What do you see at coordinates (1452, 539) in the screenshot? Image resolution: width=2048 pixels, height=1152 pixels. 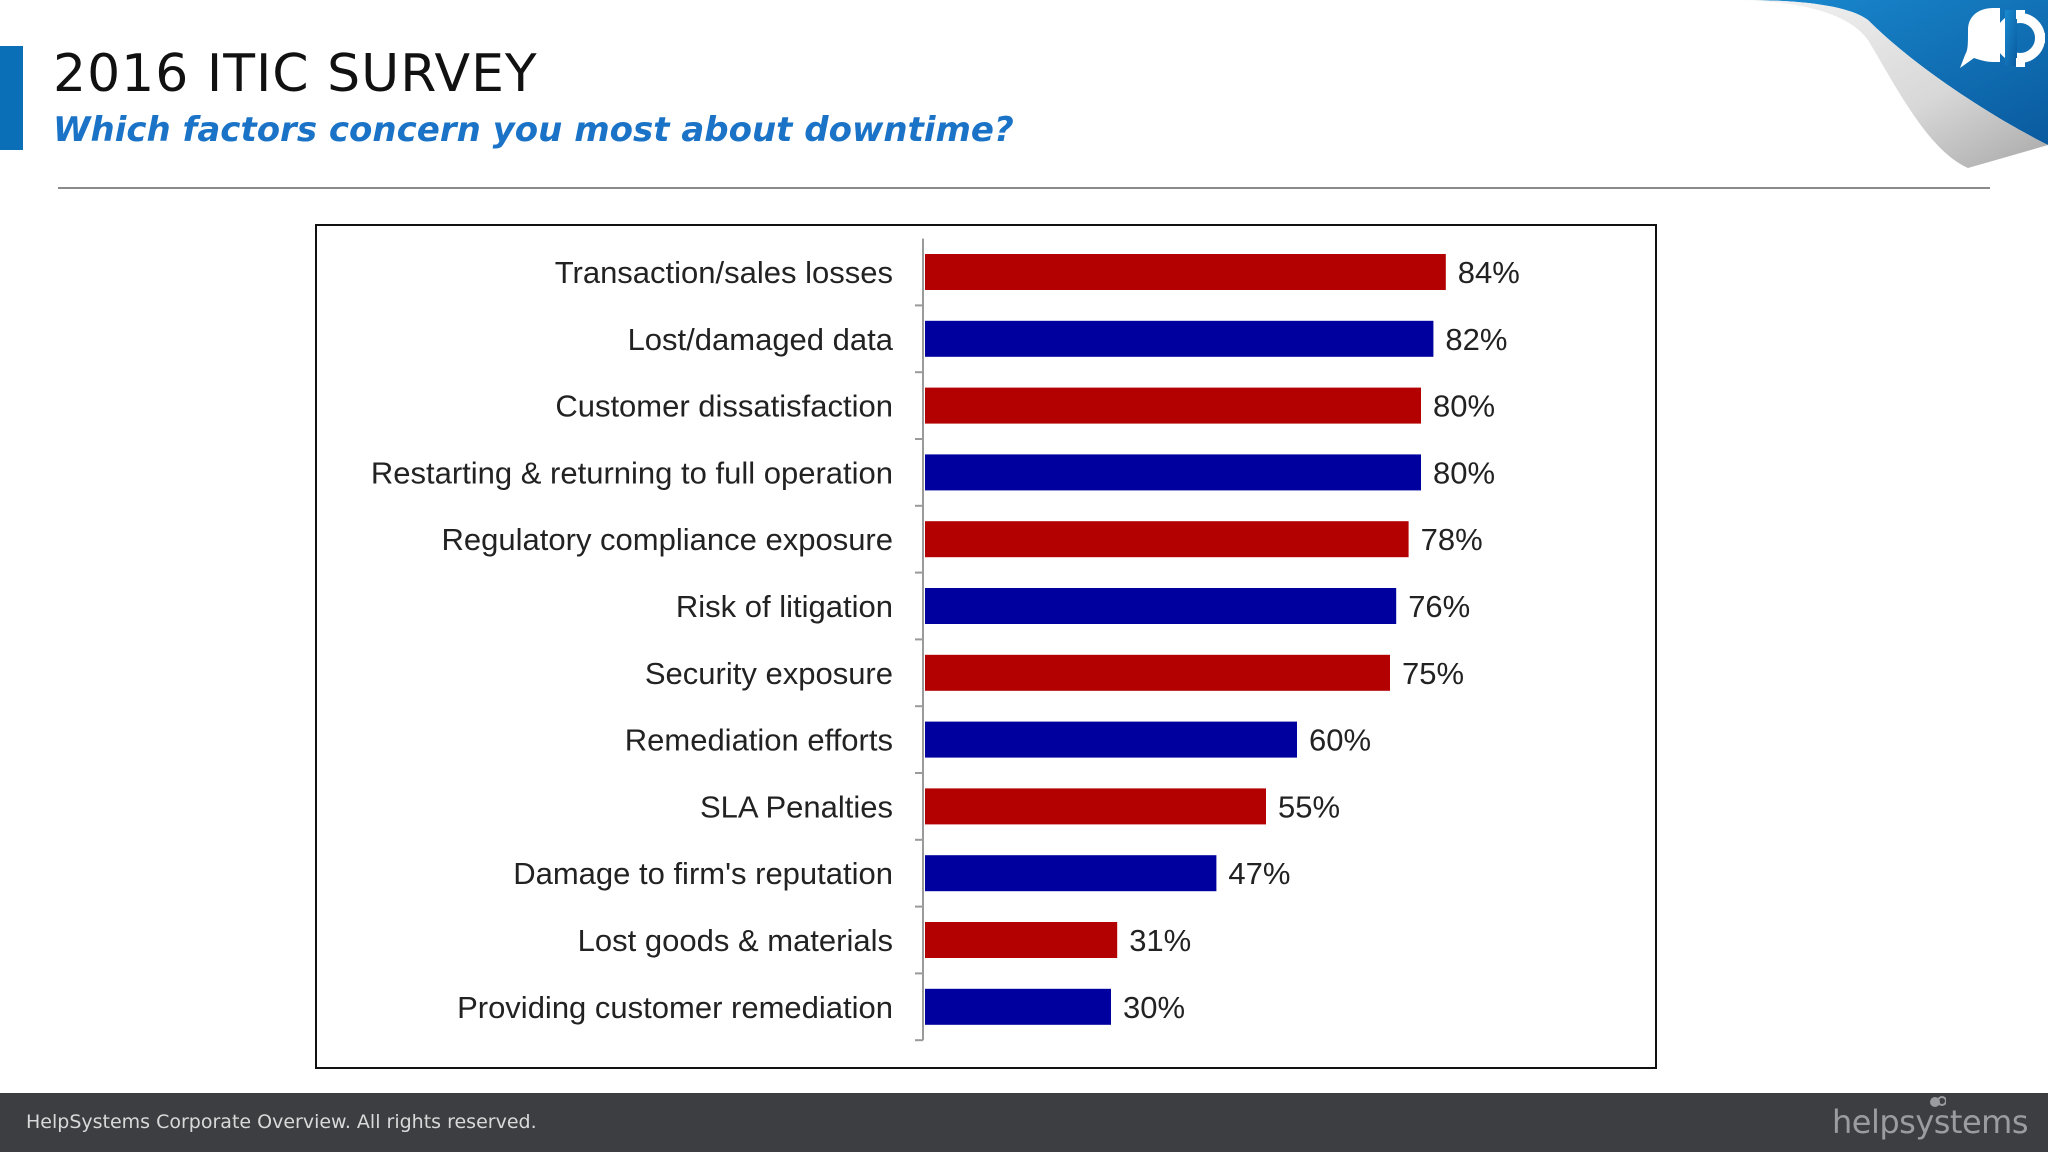 I see `bar-value-label: 78%` at bounding box center [1452, 539].